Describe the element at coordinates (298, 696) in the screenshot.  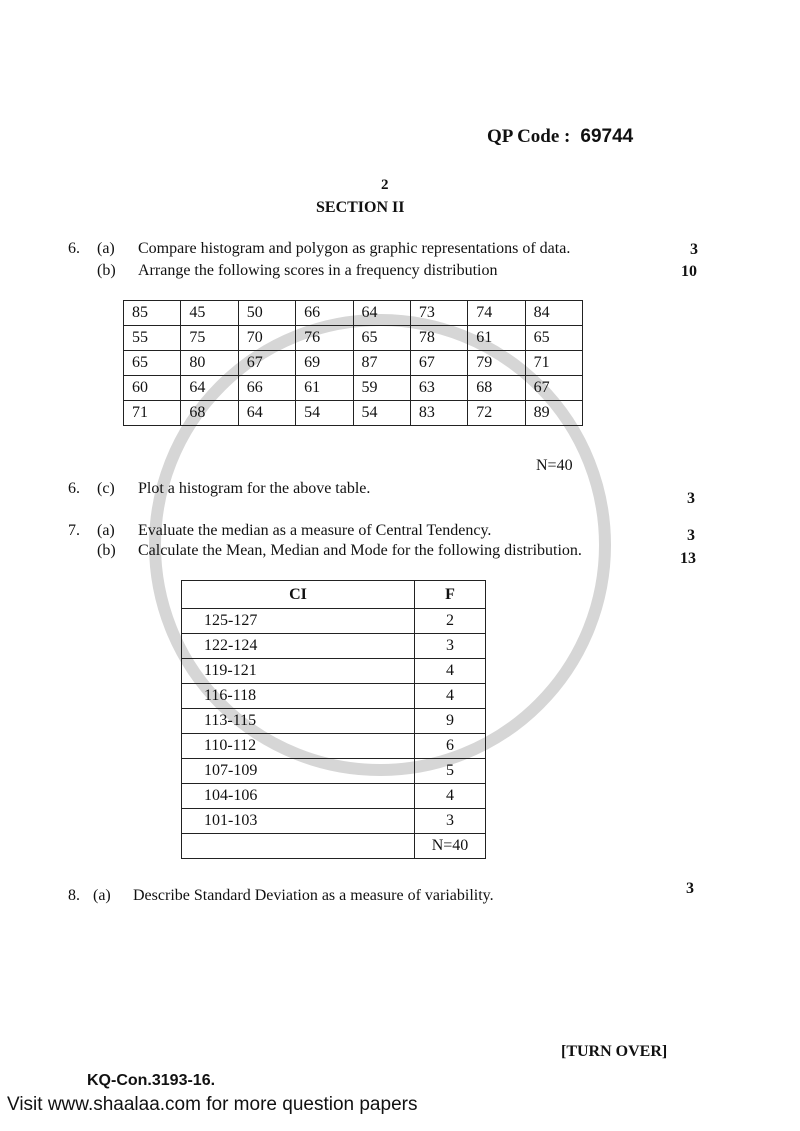
I see `class-interval: 116-118` at that location.